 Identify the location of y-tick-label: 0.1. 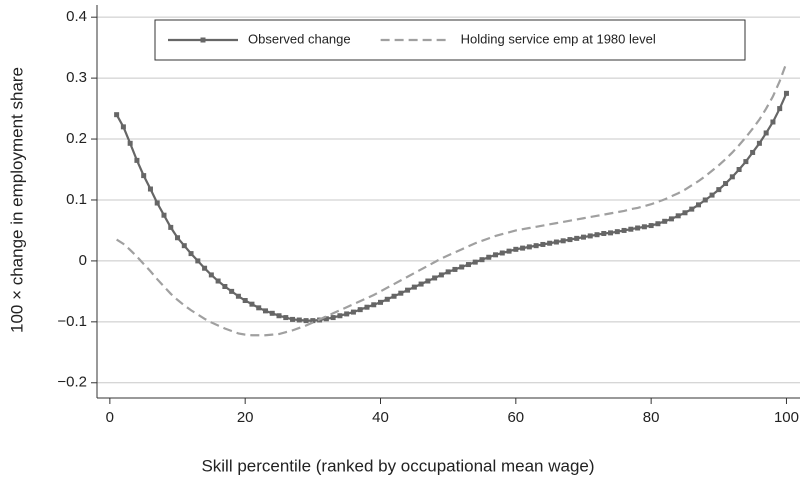
(76, 199).